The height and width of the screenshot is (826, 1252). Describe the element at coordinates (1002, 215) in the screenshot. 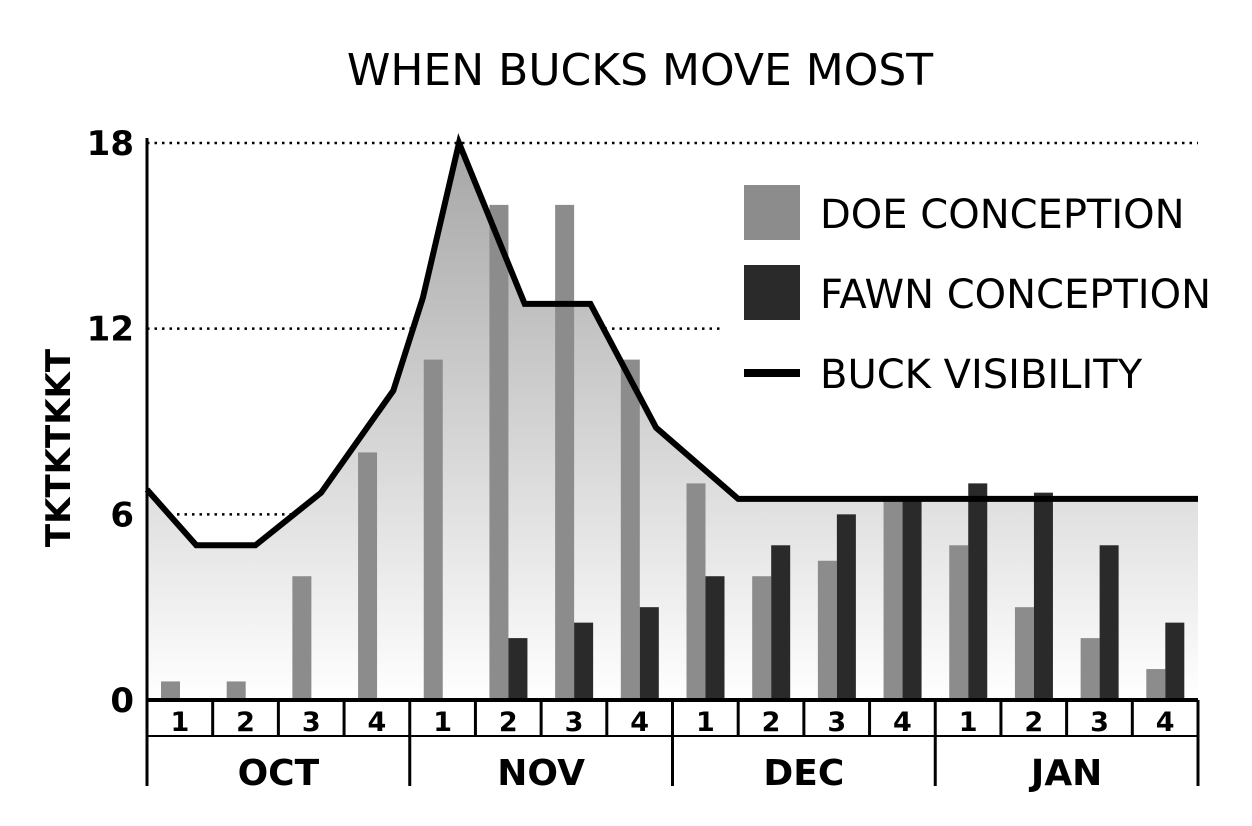

I see `legend-label: DOE CONCEPTION` at that location.